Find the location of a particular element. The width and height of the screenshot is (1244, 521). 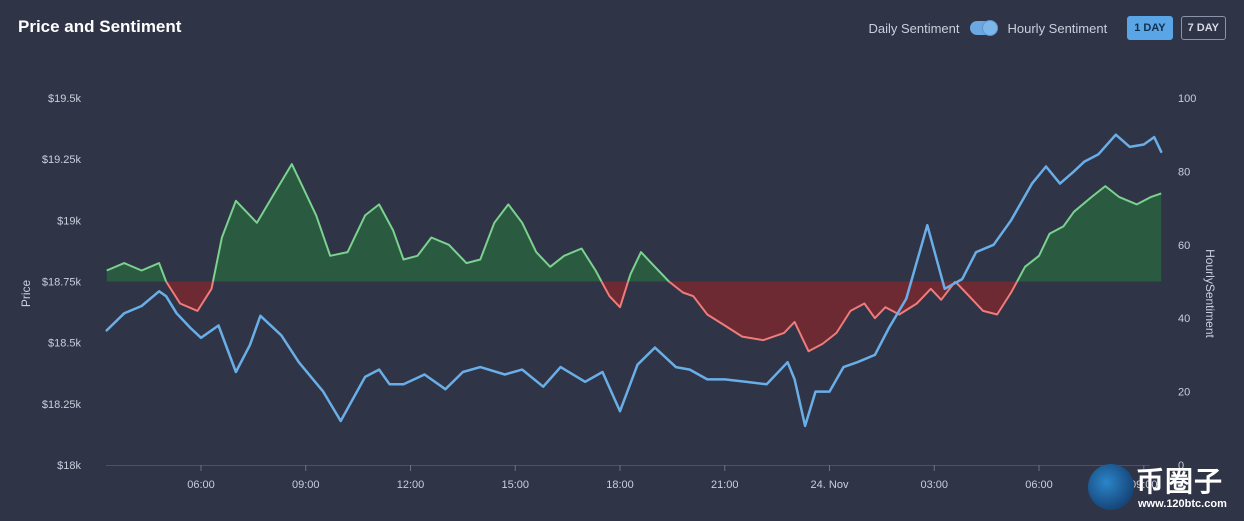

toggle-knob is located at coordinates (989, 28).